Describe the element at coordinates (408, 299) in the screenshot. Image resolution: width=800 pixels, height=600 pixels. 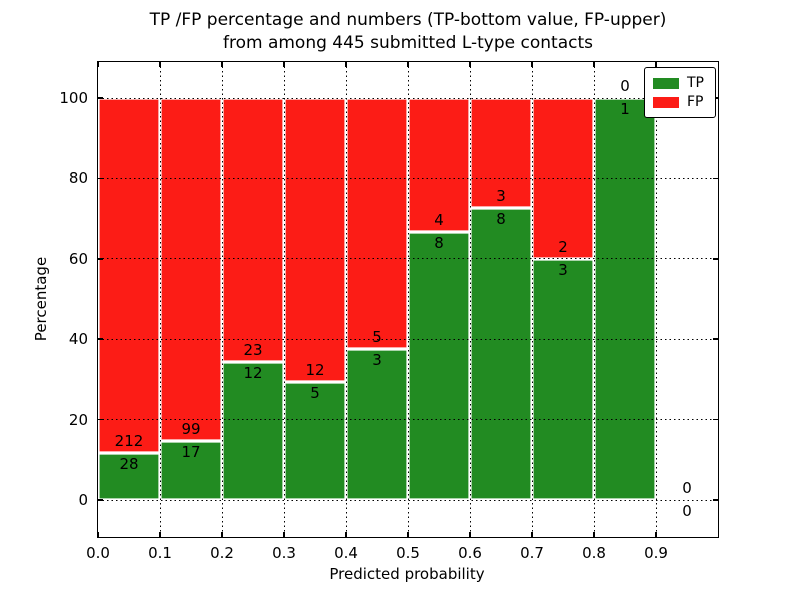
I see `gridline-x-0.5` at that location.